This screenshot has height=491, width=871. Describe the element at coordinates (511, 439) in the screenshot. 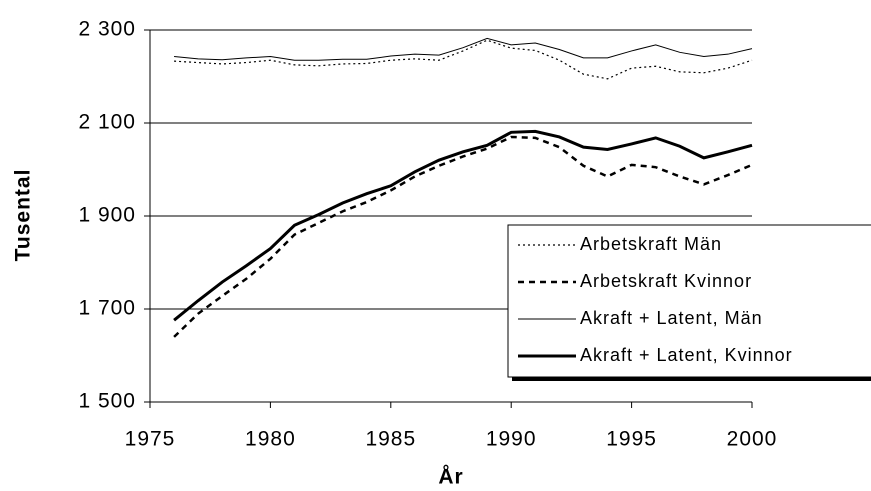

I see `x-tick-label: 1990` at that location.